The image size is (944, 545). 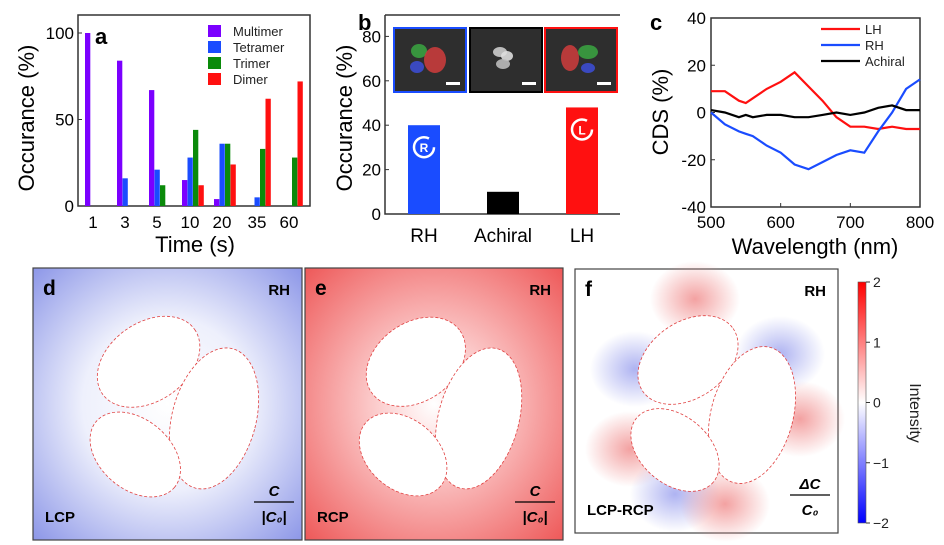 What do you see at coordinates (696, 65) in the screenshot?
I see `y-tick-label-c: 20` at bounding box center [696, 65].